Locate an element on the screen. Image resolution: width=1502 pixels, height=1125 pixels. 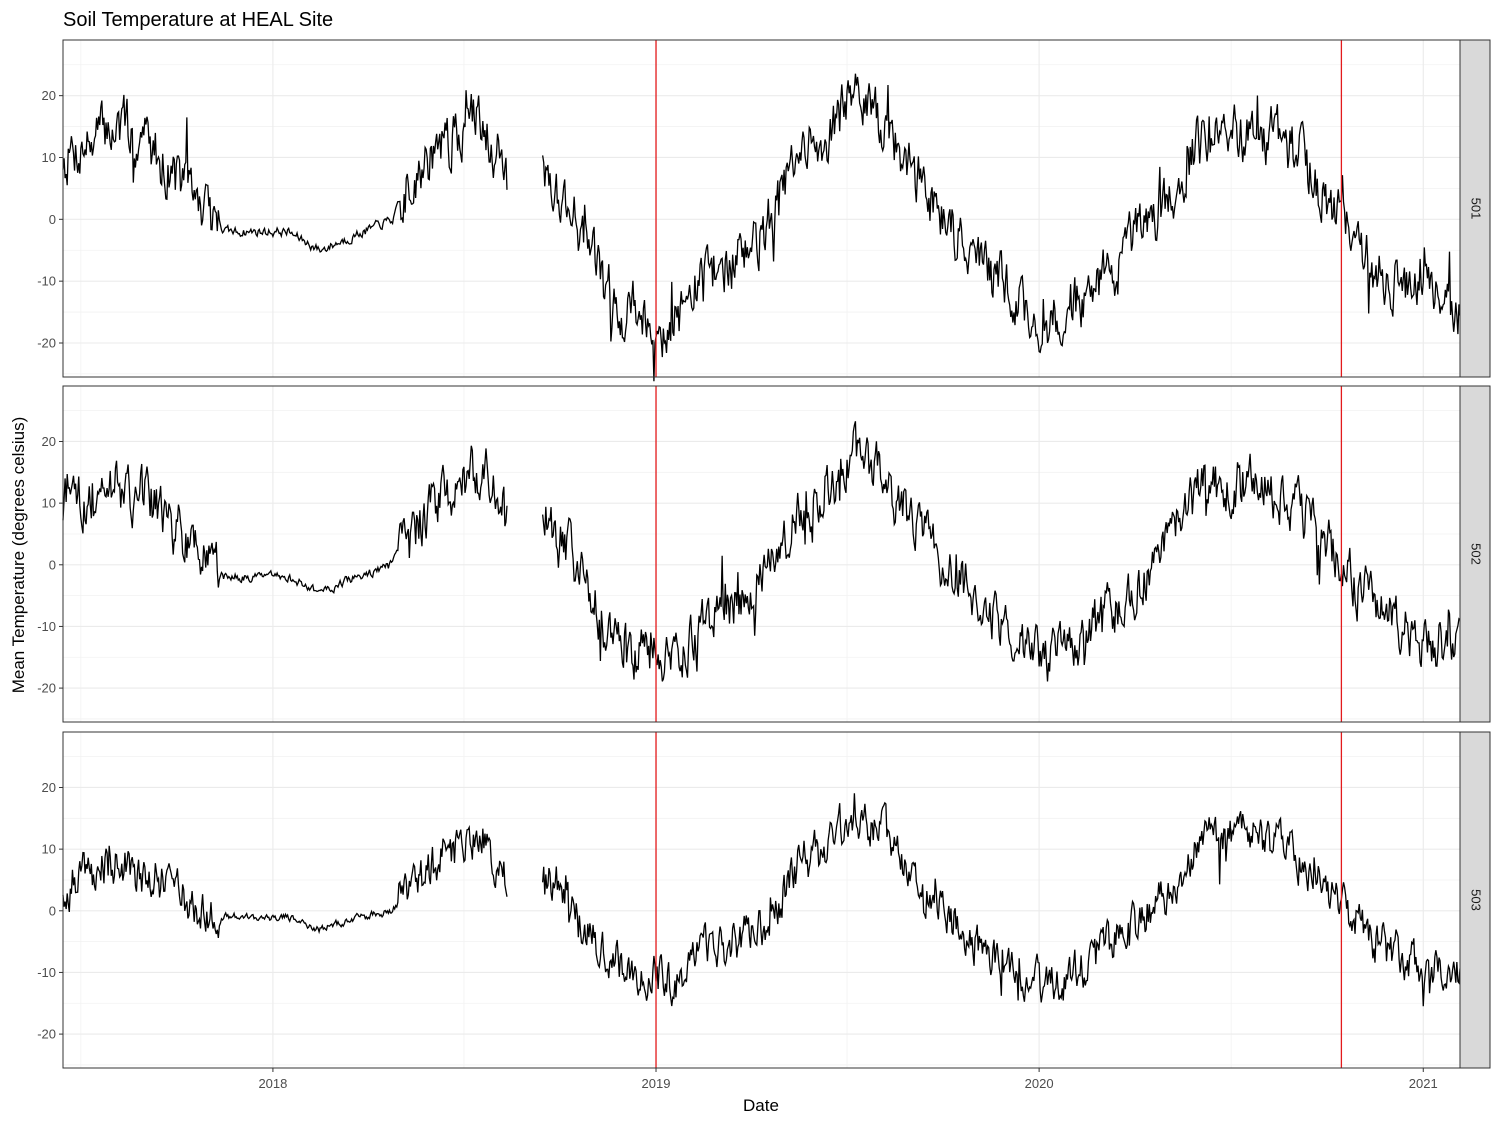
x-tick-label: 2021 is located at coordinates (1423, 1083).